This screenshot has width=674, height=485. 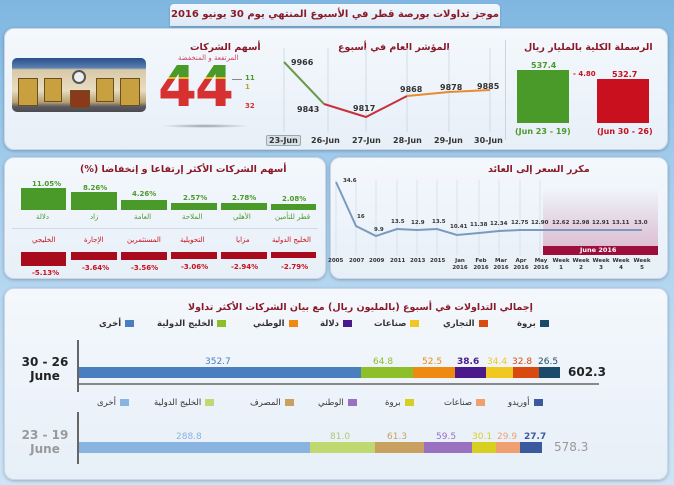 I want to click on legend1-item: الخليج الدولية, so click(x=192, y=324).